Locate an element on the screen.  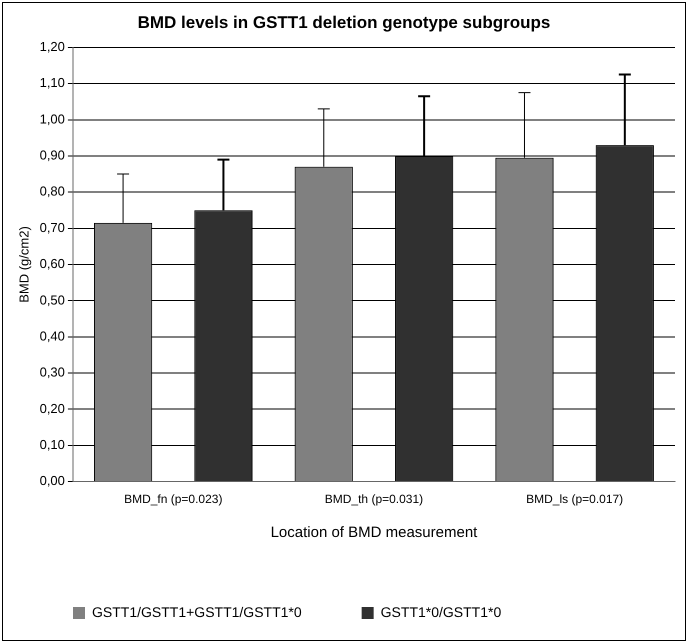
y-tick-label: 0,80 is located at coordinates (52, 191).